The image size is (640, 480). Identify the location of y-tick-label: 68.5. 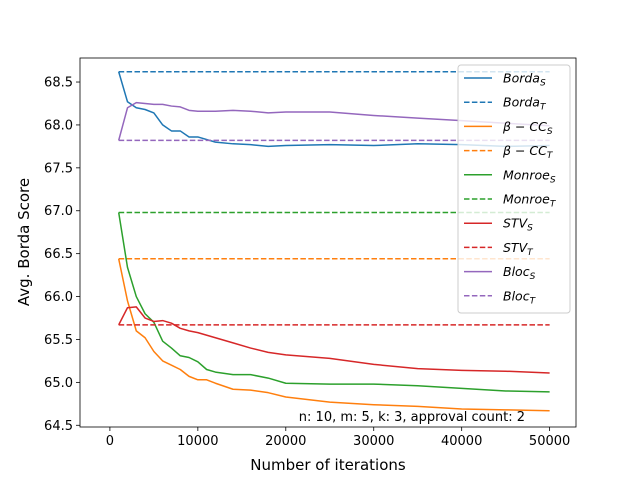
(58, 83).